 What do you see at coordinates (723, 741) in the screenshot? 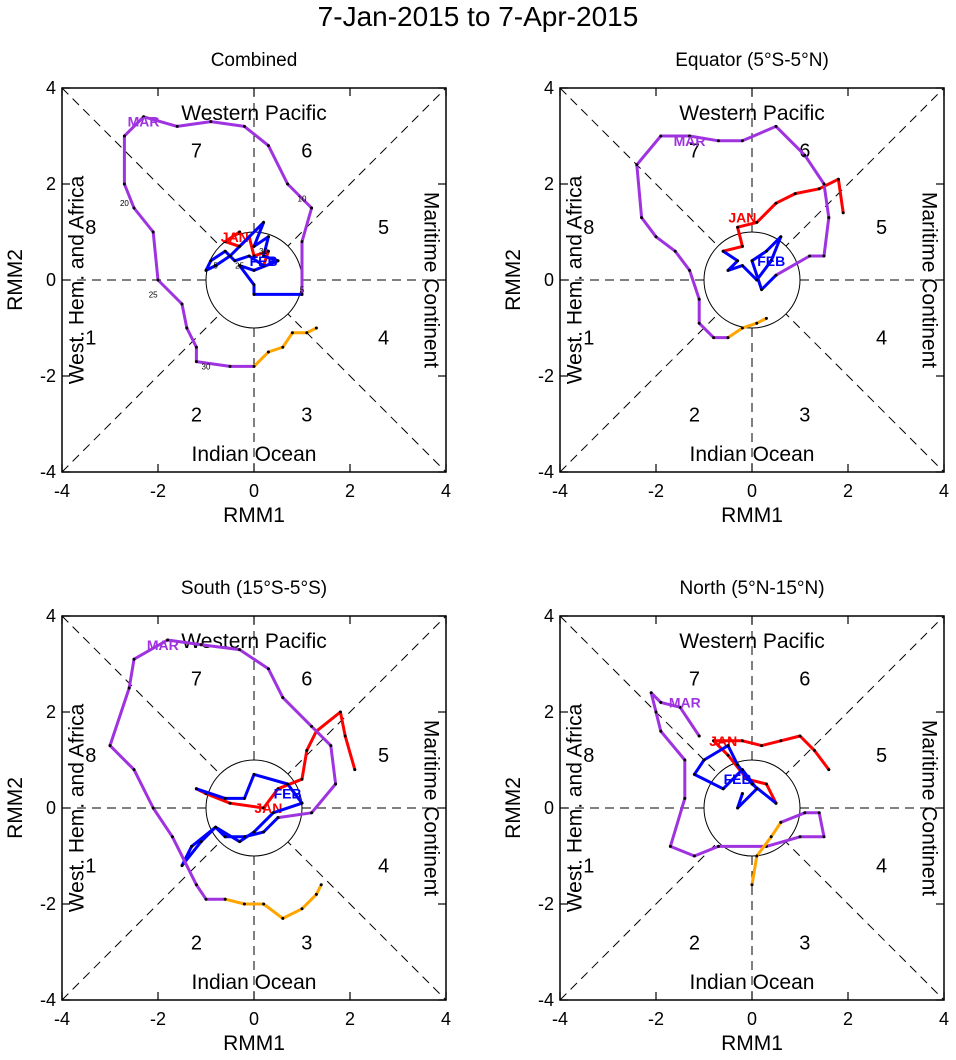
I see `month-label-jan: JAN` at bounding box center [723, 741].